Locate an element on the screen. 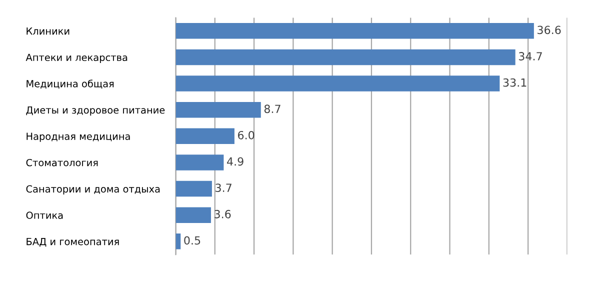 This screenshot has height=296, width=606. y-tick-label: Диеты и здоровое питание is located at coordinates (95, 111).